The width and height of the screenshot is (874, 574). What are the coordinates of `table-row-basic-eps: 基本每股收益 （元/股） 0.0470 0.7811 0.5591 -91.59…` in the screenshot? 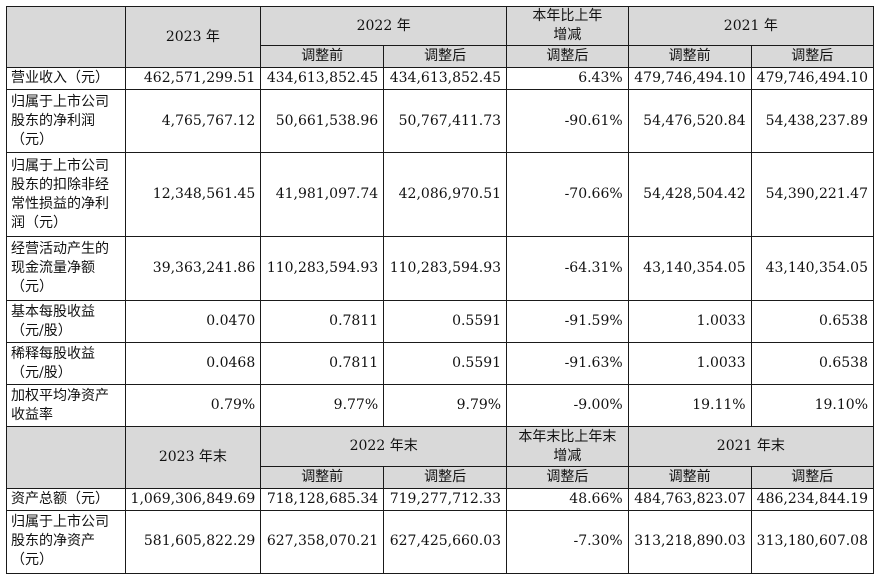 It's located at (440, 321).